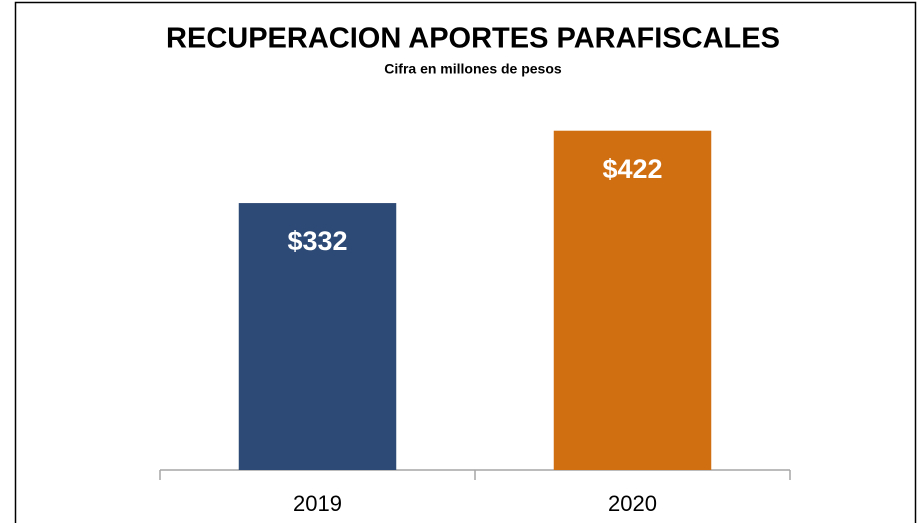 The image size is (917, 523). I want to click on x-tick-label: 2019, so click(317, 503).